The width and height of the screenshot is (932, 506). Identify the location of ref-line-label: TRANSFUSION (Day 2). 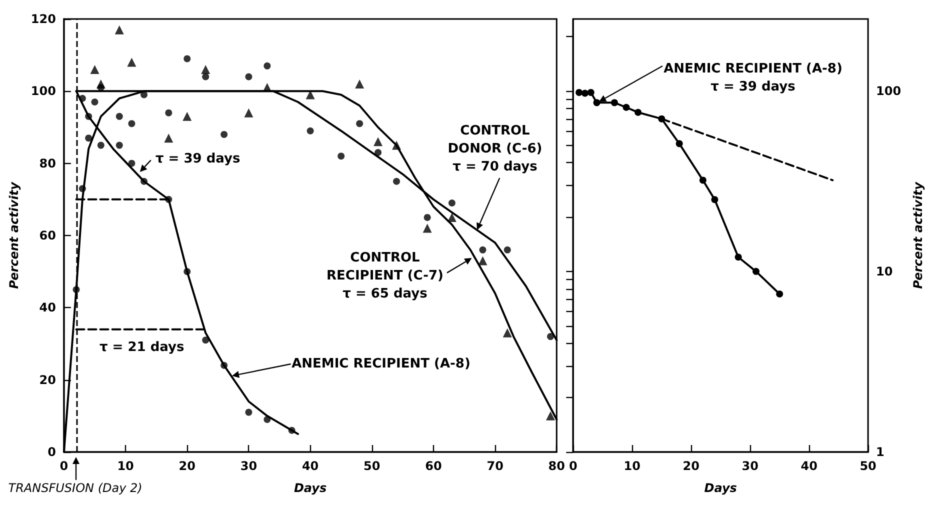
(75, 488).